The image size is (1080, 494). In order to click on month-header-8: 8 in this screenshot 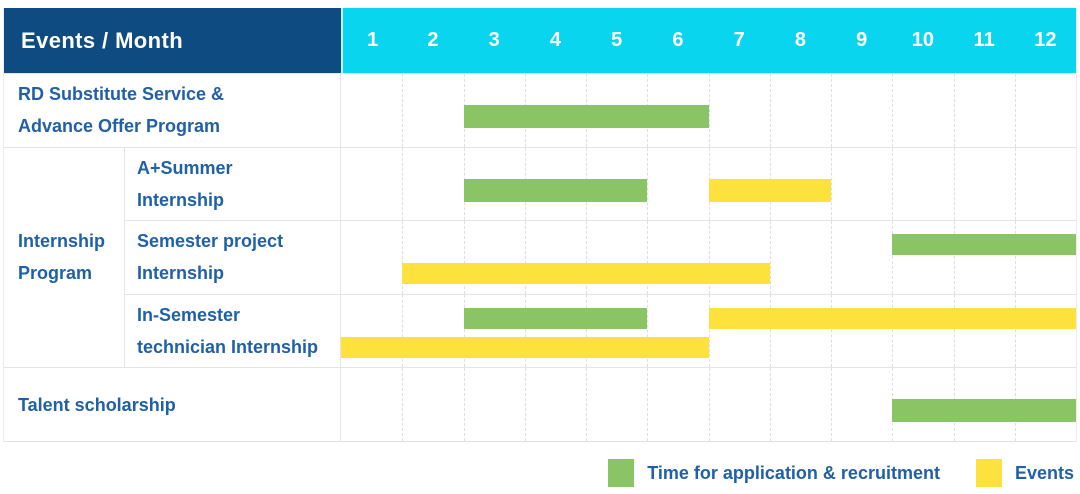, I will do `click(800, 40)`.